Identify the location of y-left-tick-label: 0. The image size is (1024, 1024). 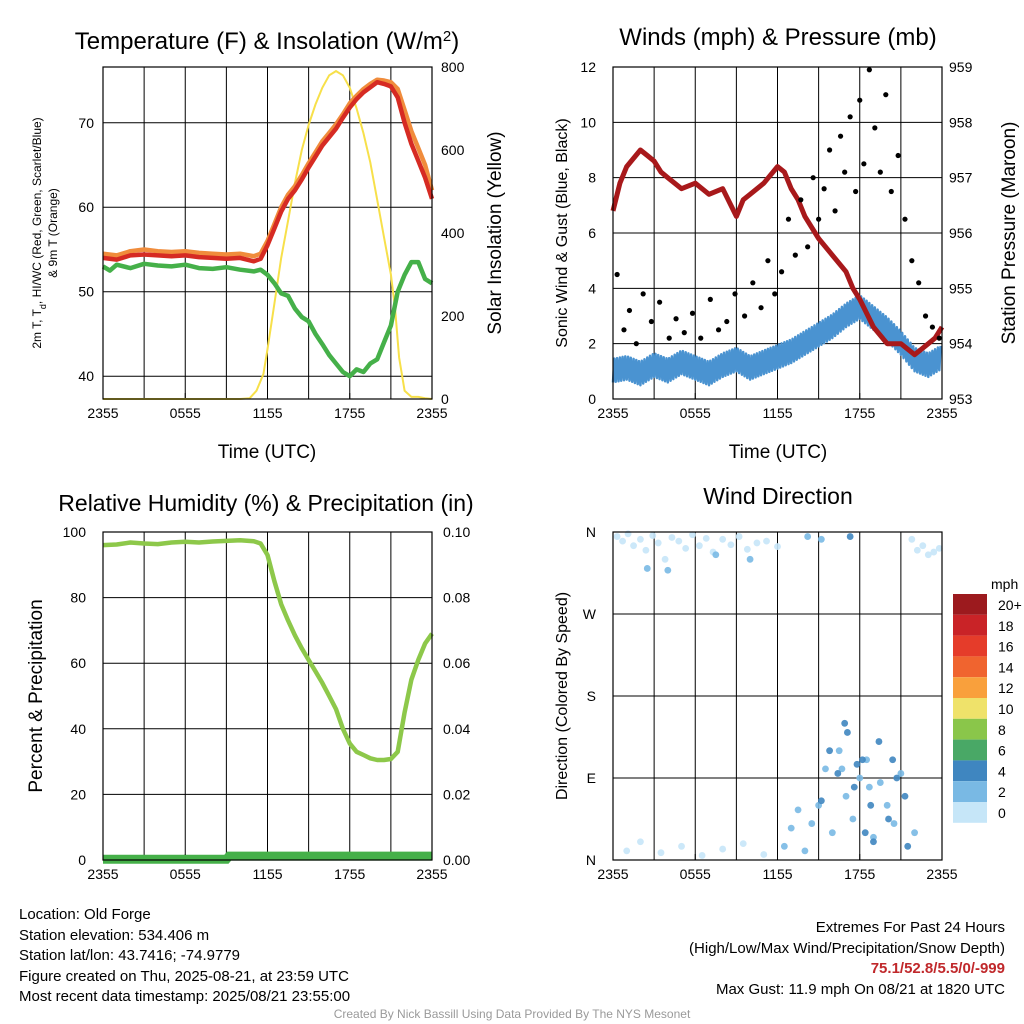
(82, 860).